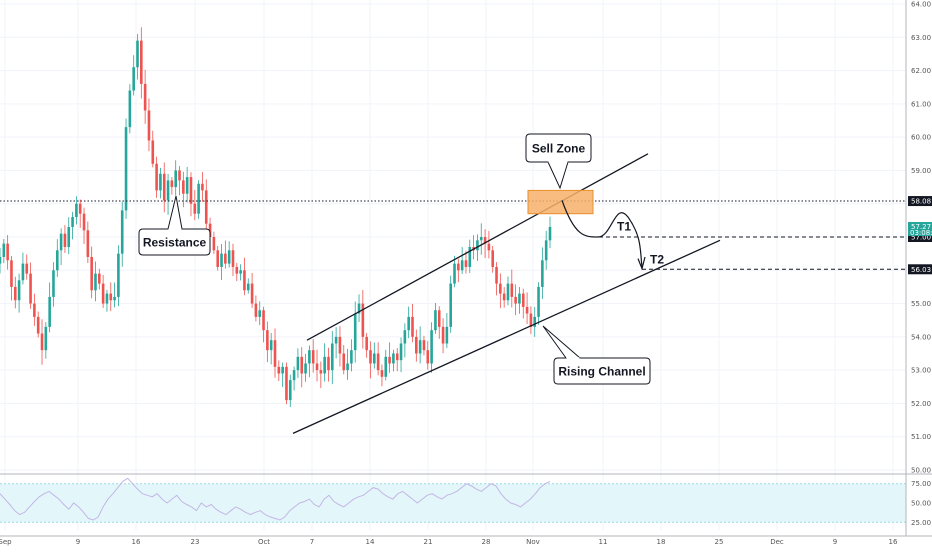 The image size is (932, 555). I want to click on y-tick-label: 62.00, so click(921, 71).